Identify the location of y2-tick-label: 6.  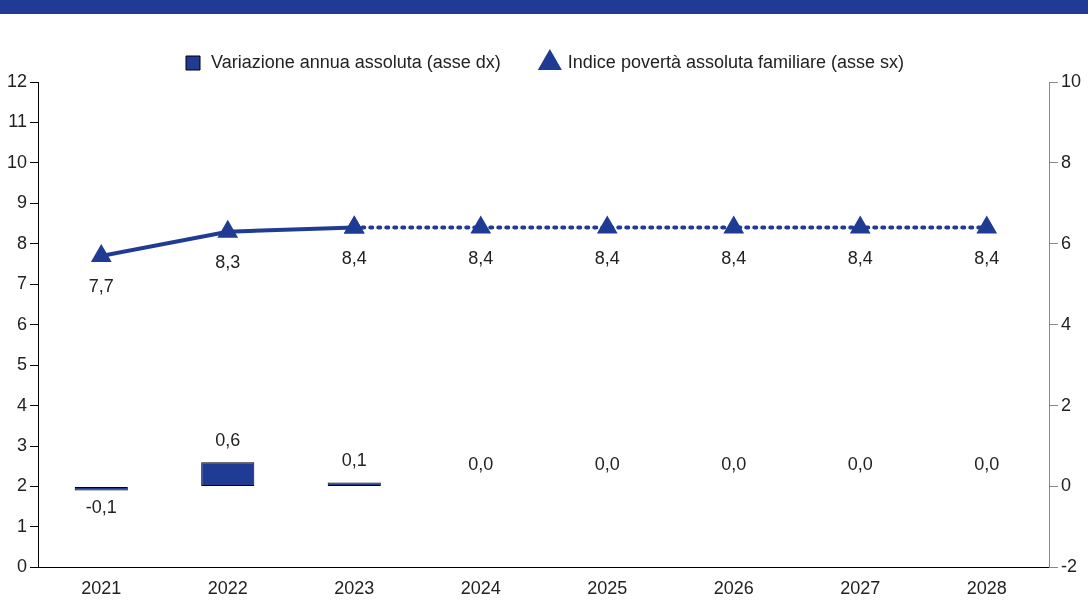
(1065, 242).